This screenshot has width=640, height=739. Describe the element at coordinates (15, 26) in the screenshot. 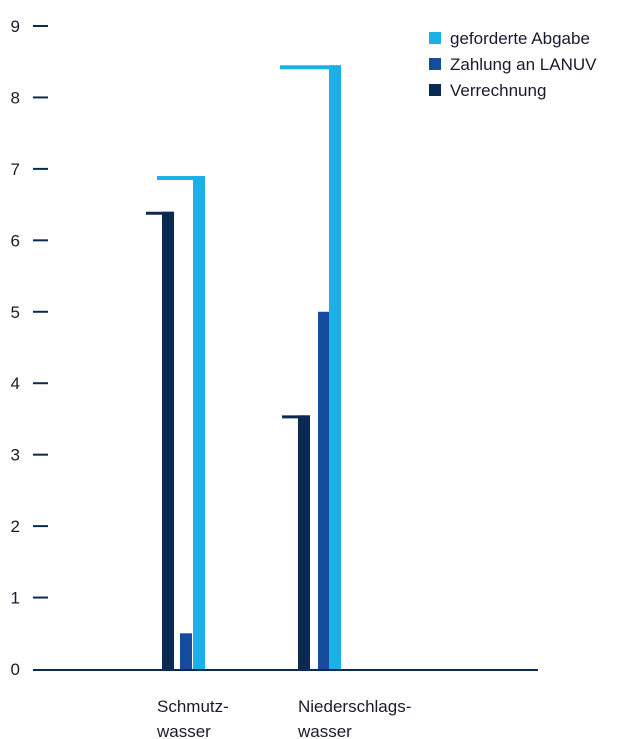

I see `y-tick-label: 9` at that location.